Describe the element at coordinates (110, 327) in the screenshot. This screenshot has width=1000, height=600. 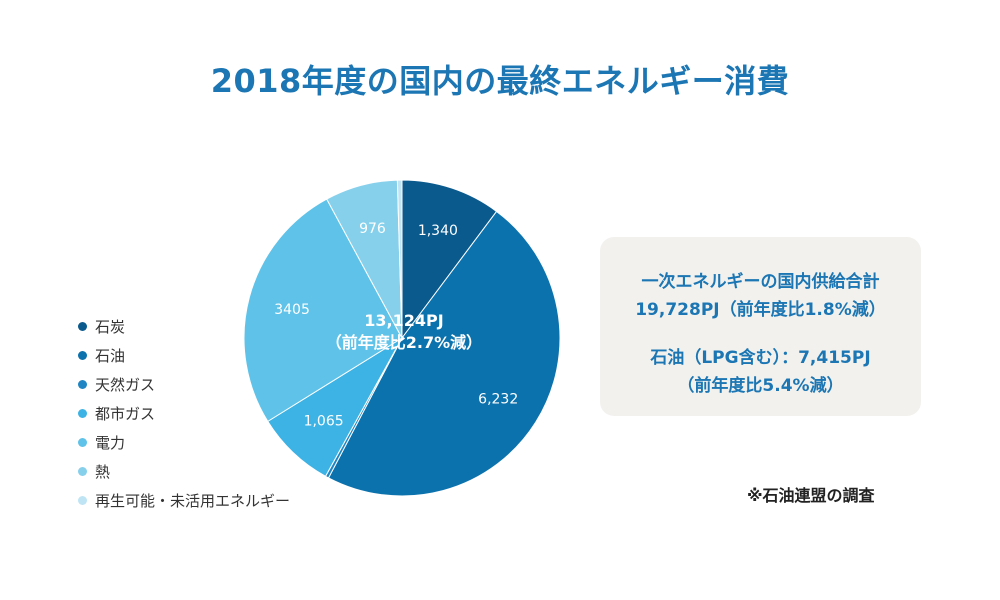
I see `legend-label: 石炭` at that location.